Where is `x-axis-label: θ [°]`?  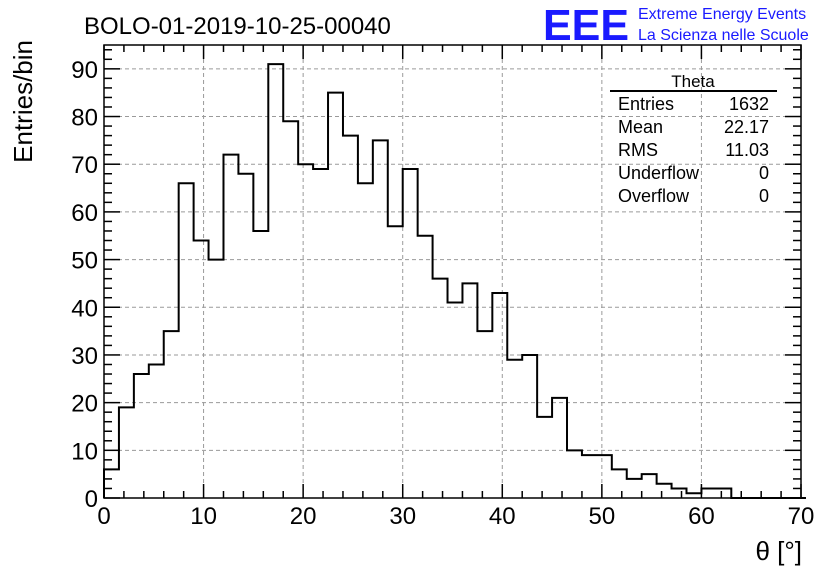
x-axis-label: θ [°] is located at coordinates (778, 551).